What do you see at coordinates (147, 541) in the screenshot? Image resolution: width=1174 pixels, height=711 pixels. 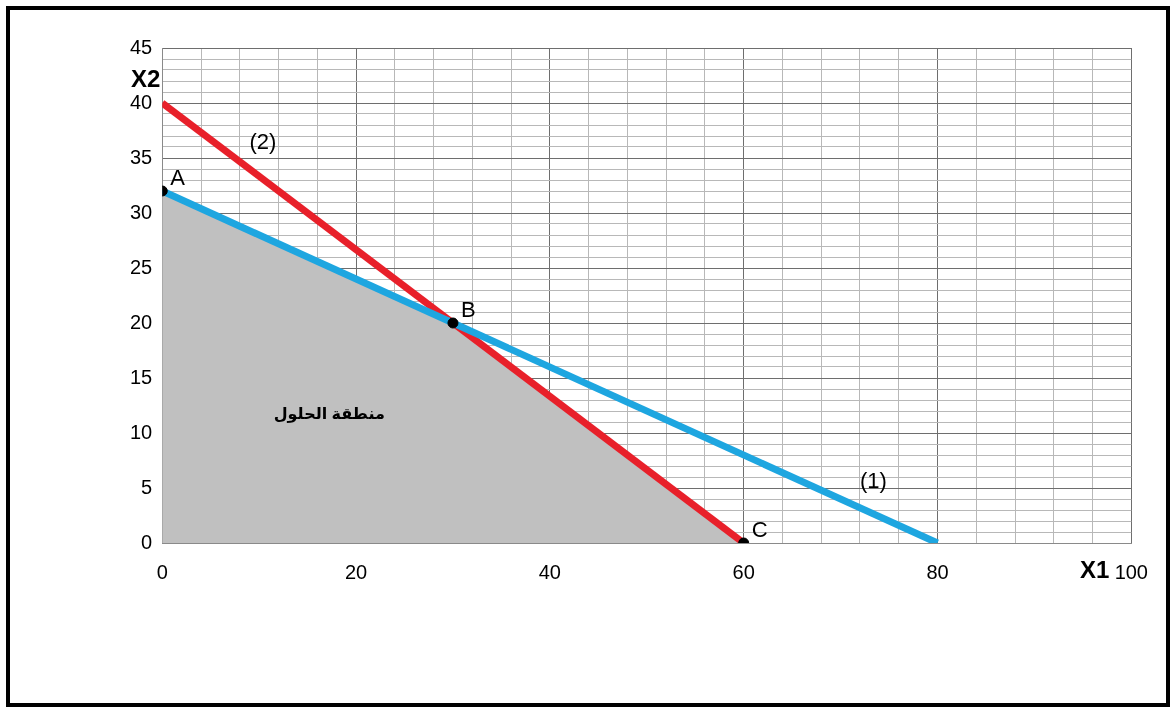 I see `y-tick-label: 0` at bounding box center [147, 541].